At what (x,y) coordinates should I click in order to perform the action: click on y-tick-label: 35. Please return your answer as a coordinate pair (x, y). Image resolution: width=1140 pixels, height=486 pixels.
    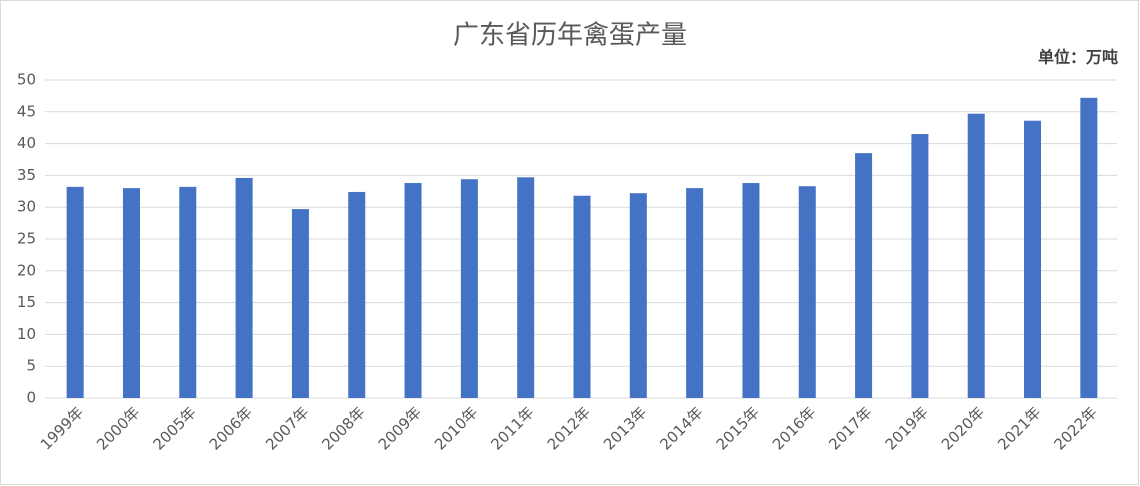
    Looking at the image, I should click on (26, 175).